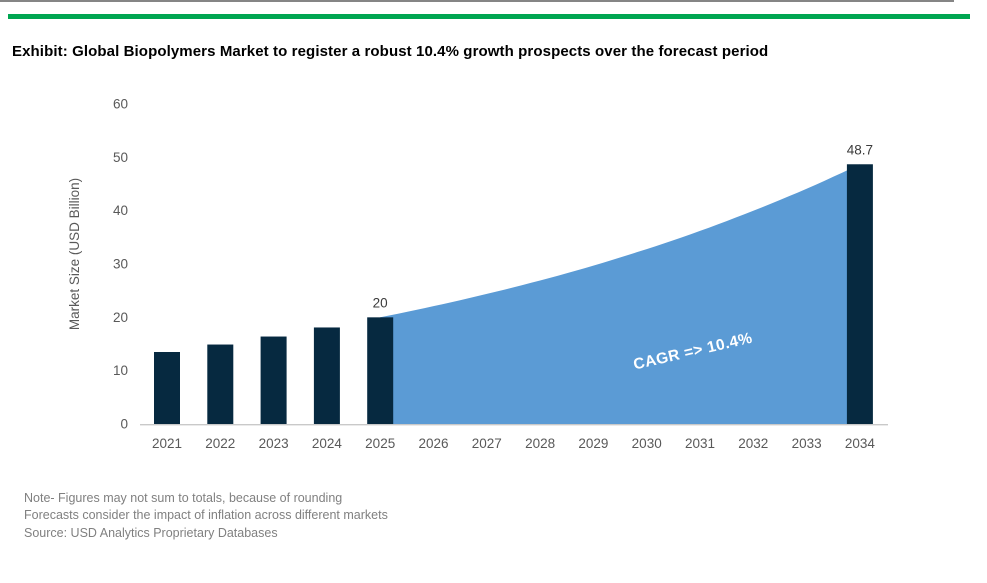  I want to click on bar-2021, so click(167, 388).